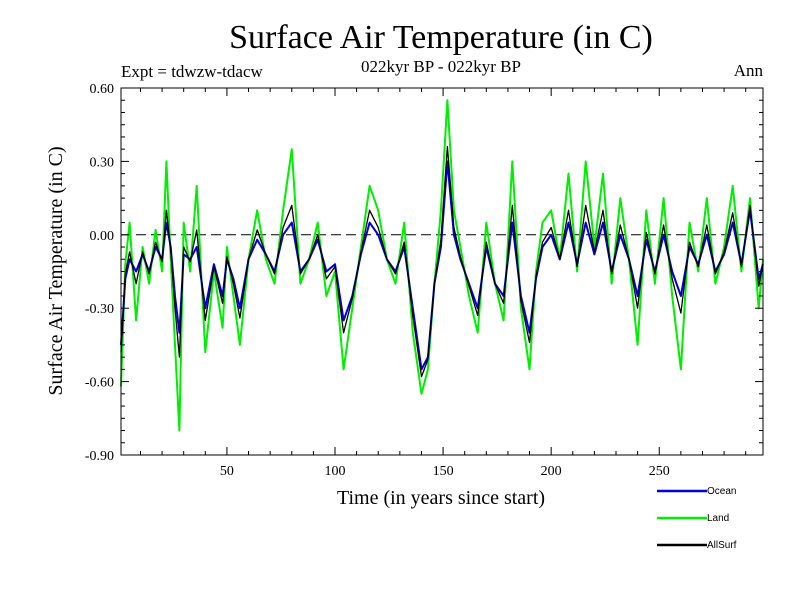 The height and width of the screenshot is (600, 800). I want to click on x-axis-label: Time (in years since start), so click(441, 498).